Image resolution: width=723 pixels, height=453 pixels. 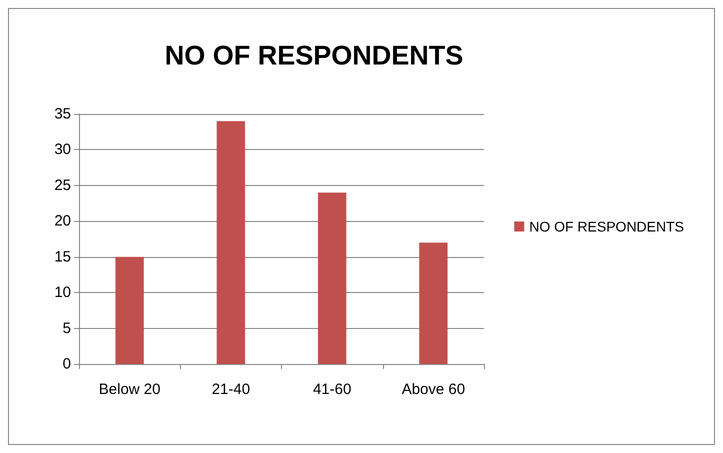 I want to click on y-tick-label: 20, so click(x=62, y=221).